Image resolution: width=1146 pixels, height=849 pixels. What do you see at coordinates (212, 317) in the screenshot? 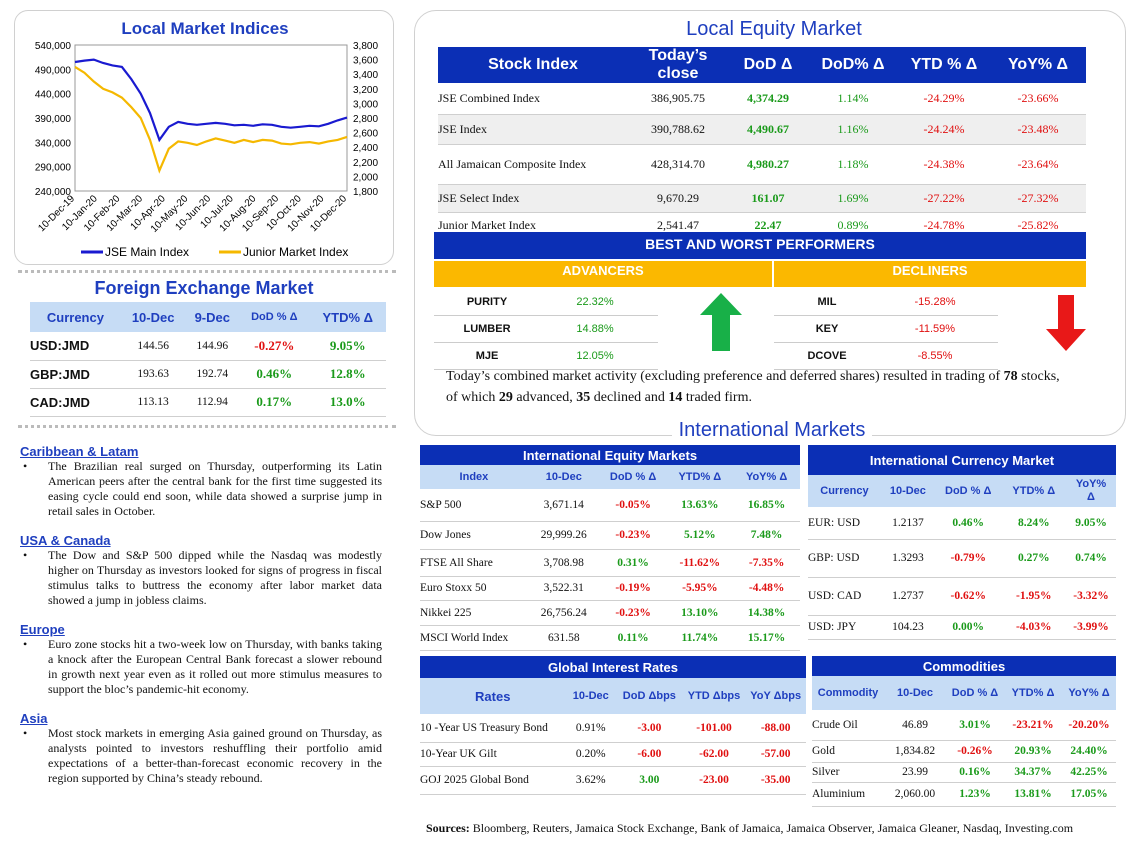
I see `fx-h2: 9-Dec` at bounding box center [212, 317].